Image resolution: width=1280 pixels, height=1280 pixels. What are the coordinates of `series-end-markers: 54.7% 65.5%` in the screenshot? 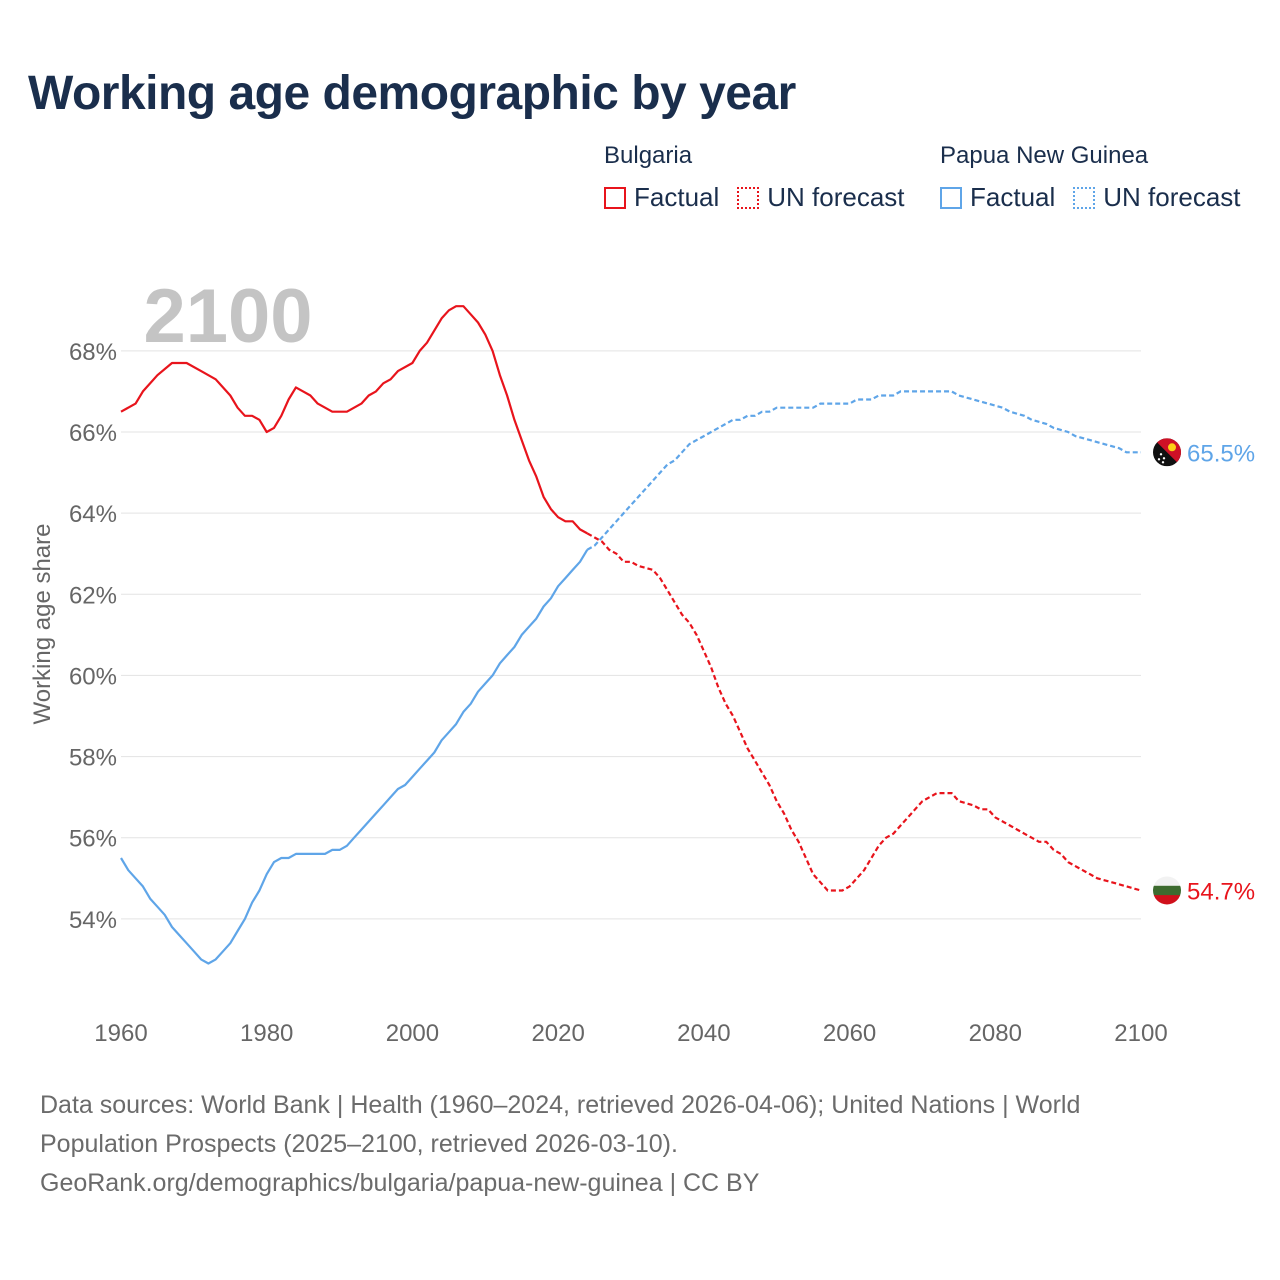 It's located at (1204, 671).